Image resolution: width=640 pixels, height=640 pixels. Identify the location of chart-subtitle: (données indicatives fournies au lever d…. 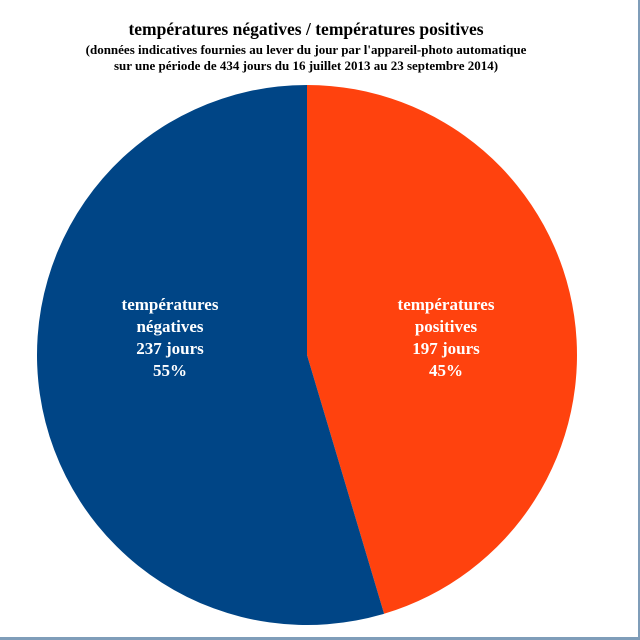
(306, 58).